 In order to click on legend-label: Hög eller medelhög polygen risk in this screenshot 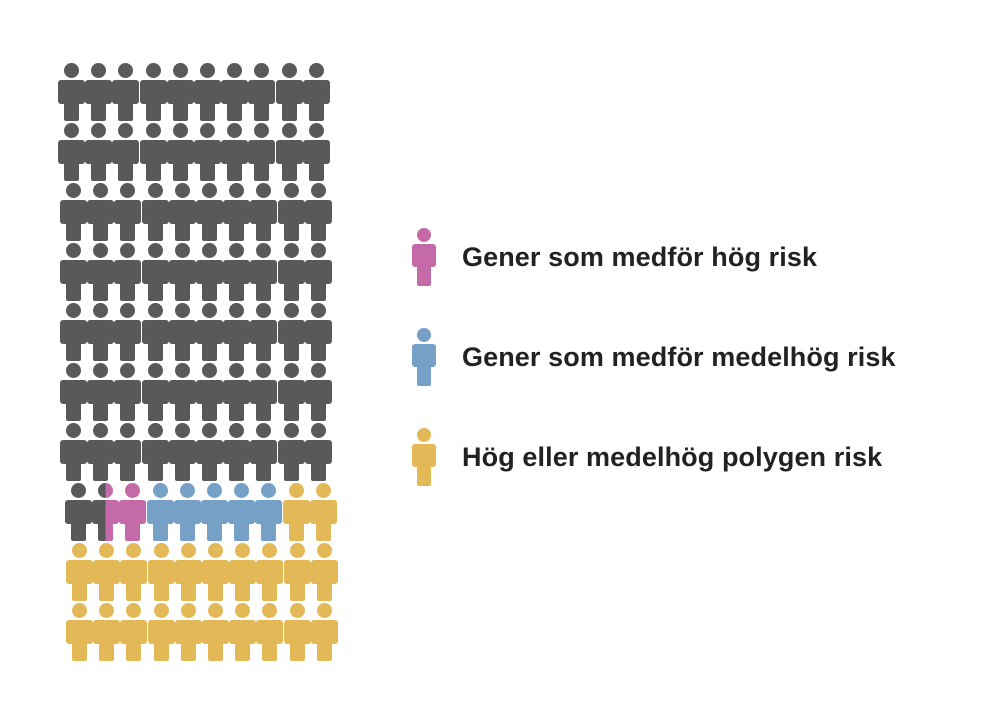, I will do `click(672, 457)`.